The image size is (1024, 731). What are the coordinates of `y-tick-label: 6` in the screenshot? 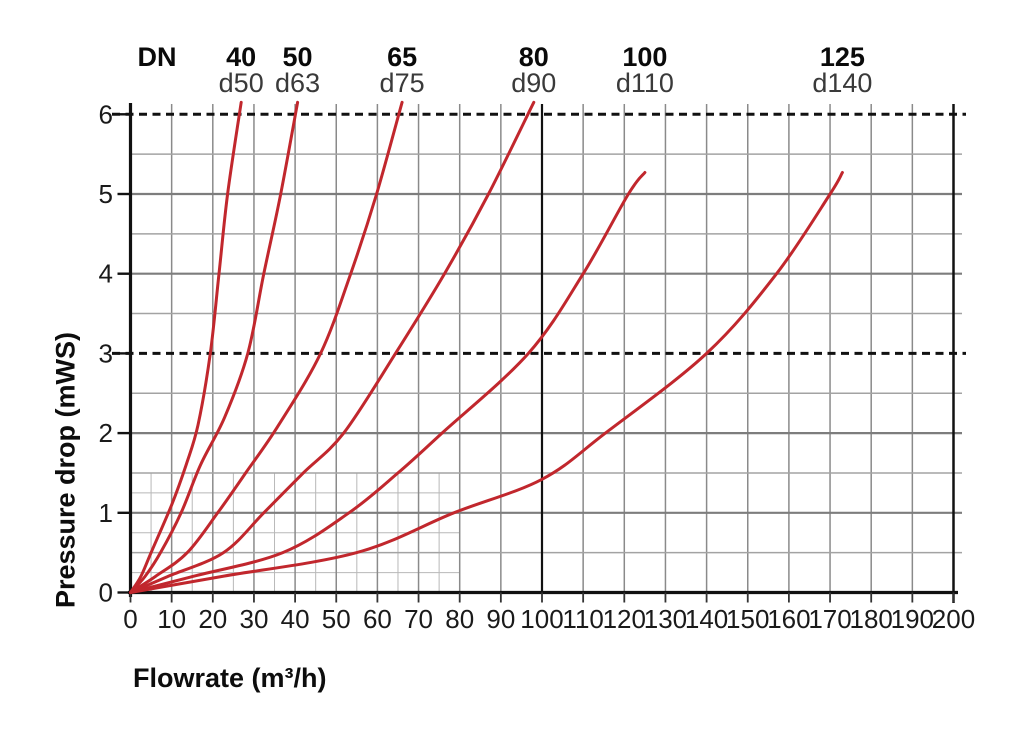 It's located at (106, 114).